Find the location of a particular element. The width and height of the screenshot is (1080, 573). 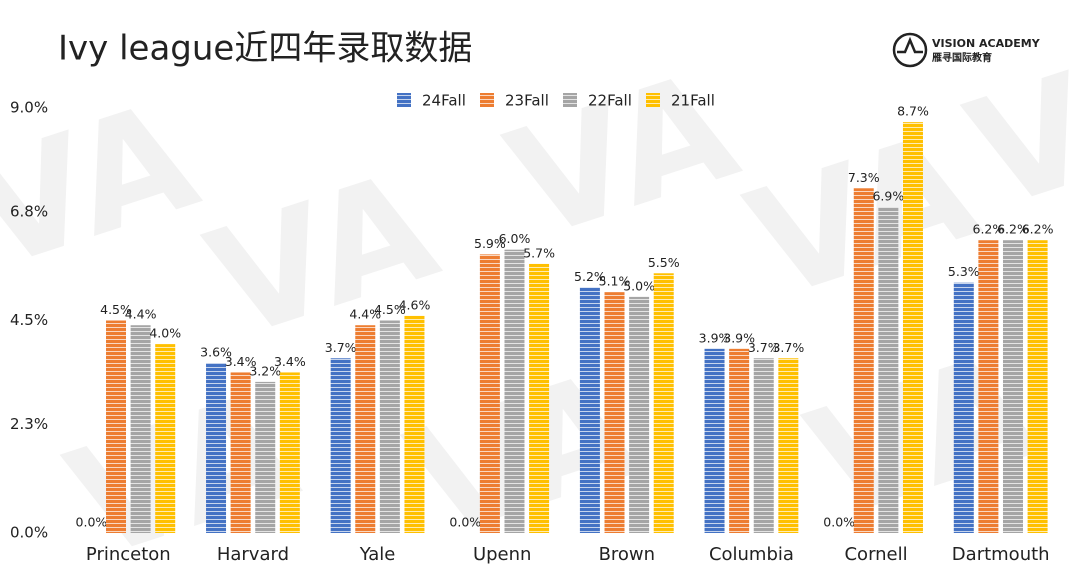

legend-label: 23Fall is located at coordinates (527, 101).